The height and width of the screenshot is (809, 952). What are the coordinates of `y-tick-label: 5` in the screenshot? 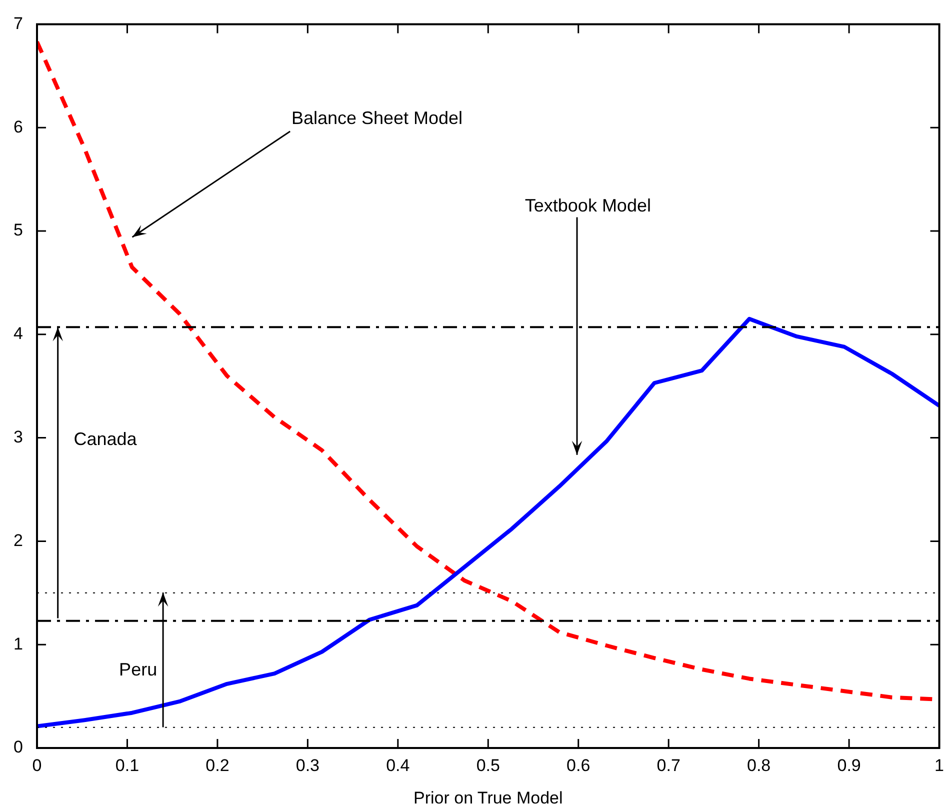 It's located at (18, 230).